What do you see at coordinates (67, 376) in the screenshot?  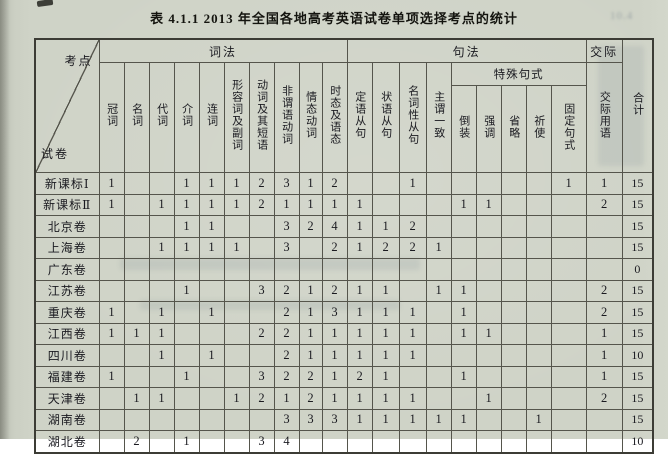 I see `row-label: 福建卷` at bounding box center [67, 376].